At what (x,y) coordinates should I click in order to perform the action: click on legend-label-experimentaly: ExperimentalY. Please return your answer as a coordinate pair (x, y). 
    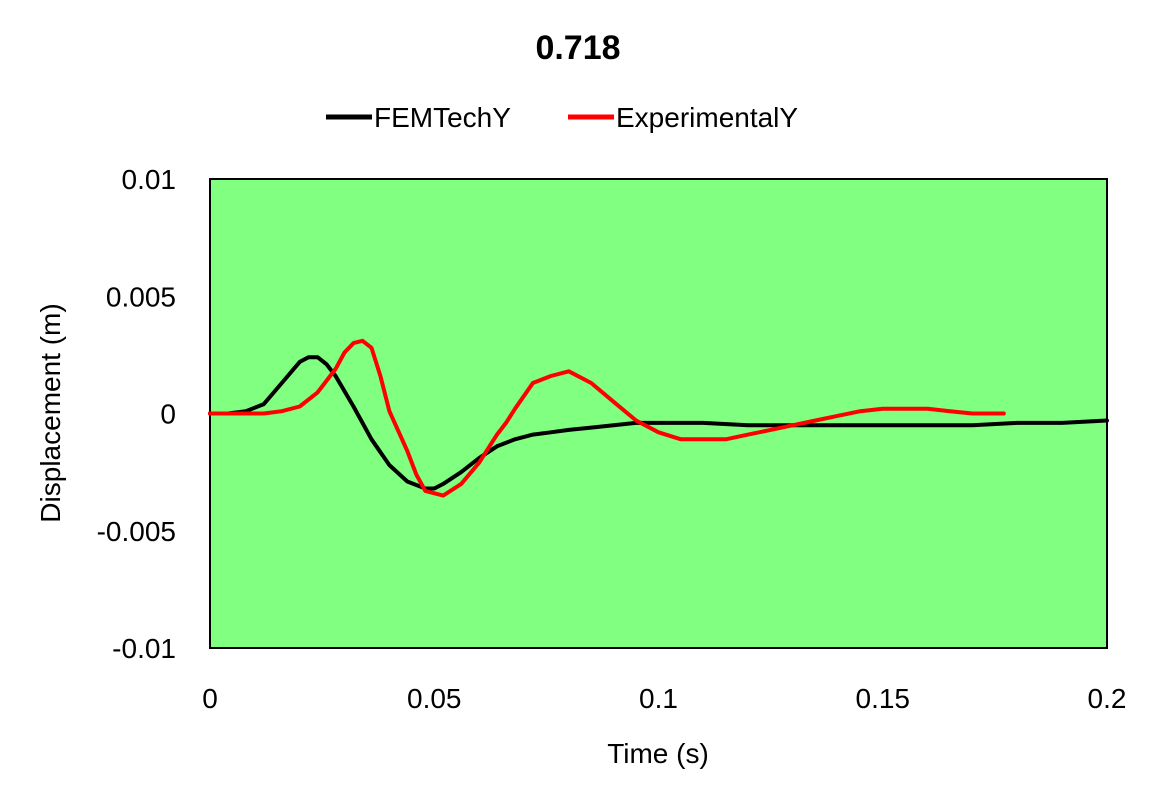
    Looking at the image, I should click on (707, 117).